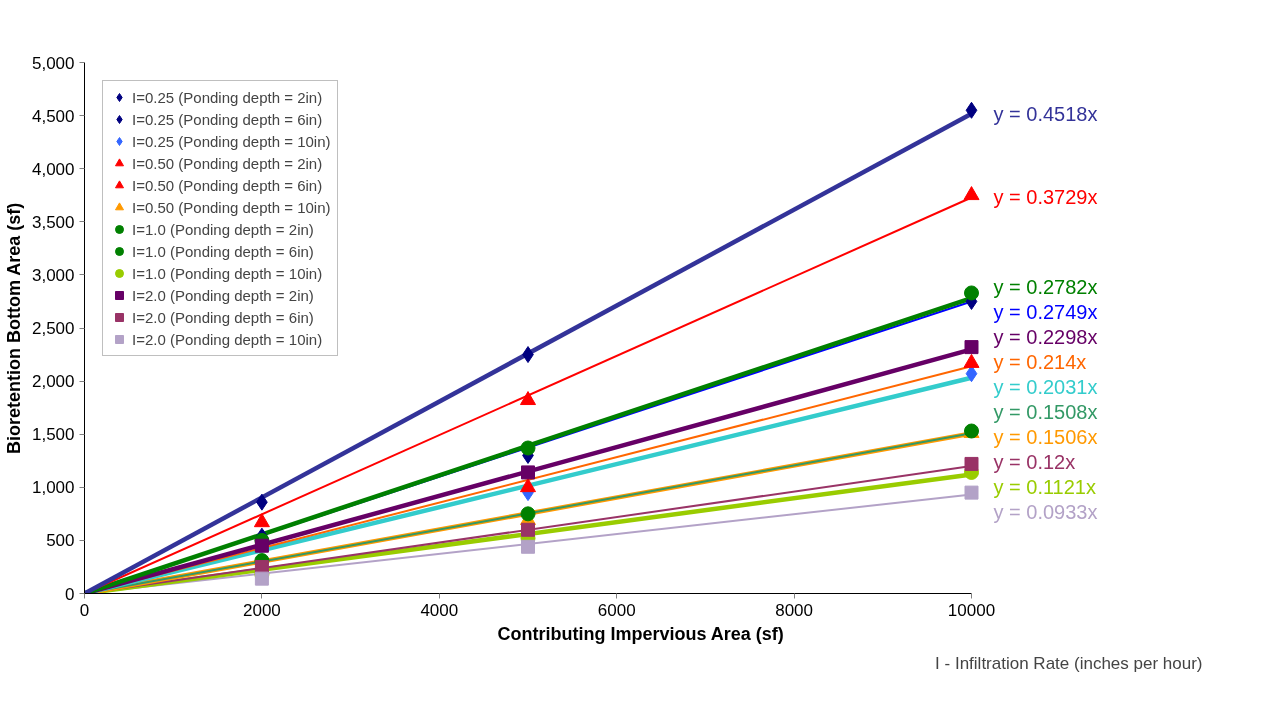 The width and height of the screenshot is (1286, 709). I want to click on y-tick-label: 3,500, so click(53, 222).